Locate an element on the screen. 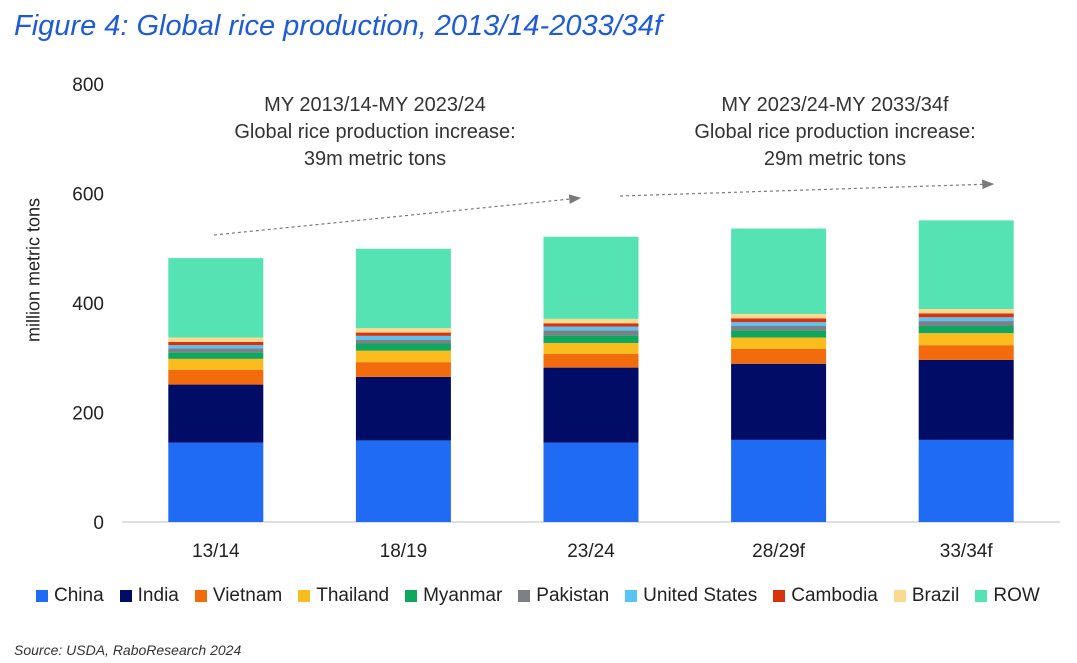 The width and height of the screenshot is (1077, 663). legend-label: Thailand is located at coordinates (353, 595).